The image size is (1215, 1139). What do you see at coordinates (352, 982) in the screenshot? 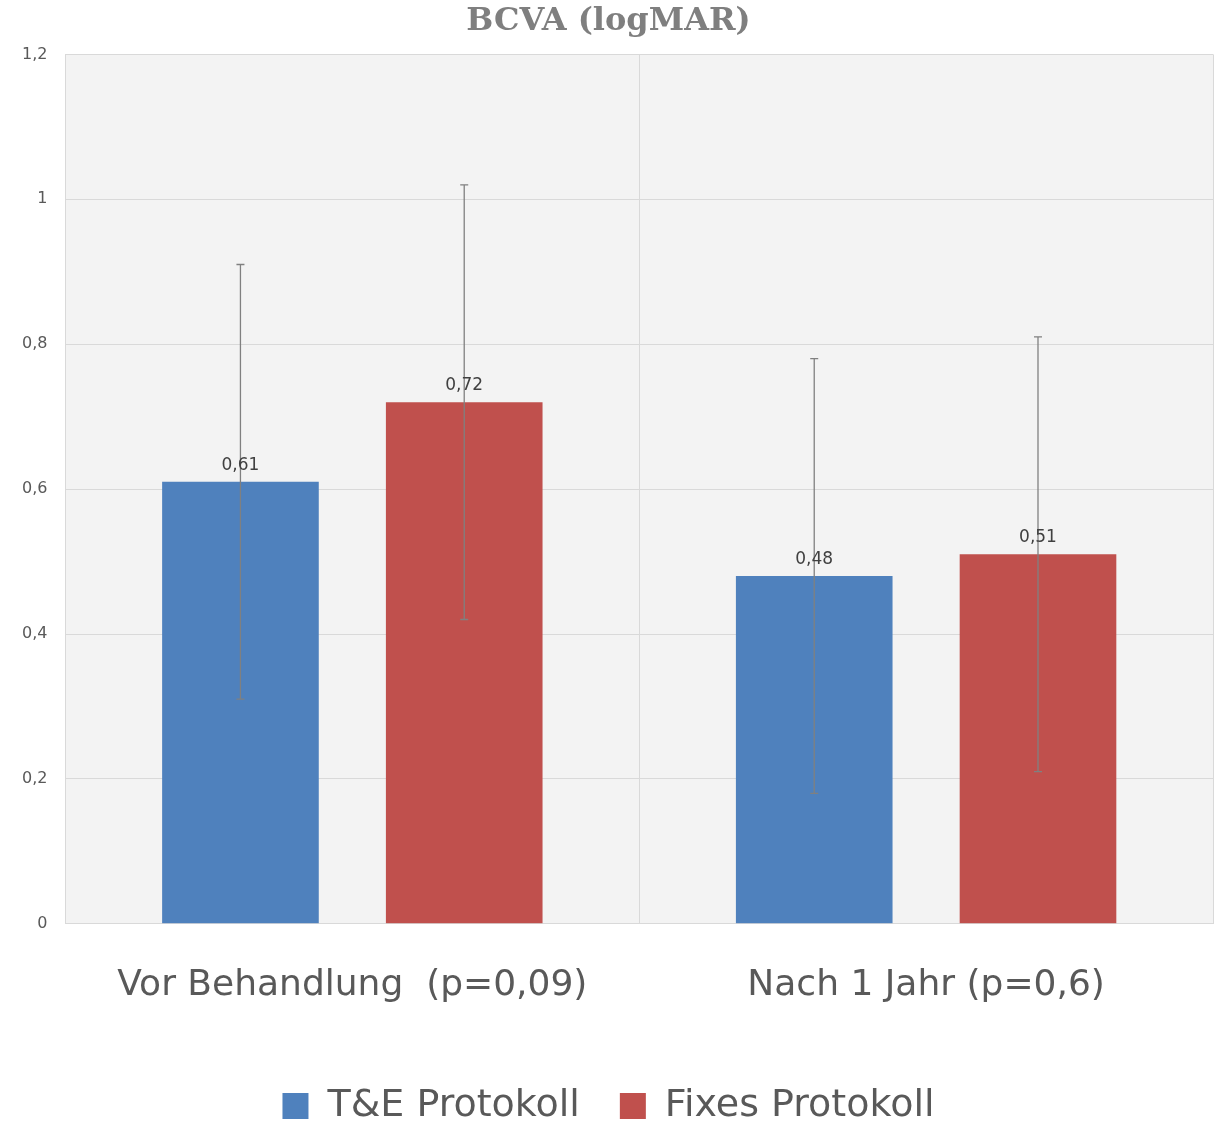
I see `x-tick-label: Vor Behandlung (p=0,09)` at bounding box center [352, 982].